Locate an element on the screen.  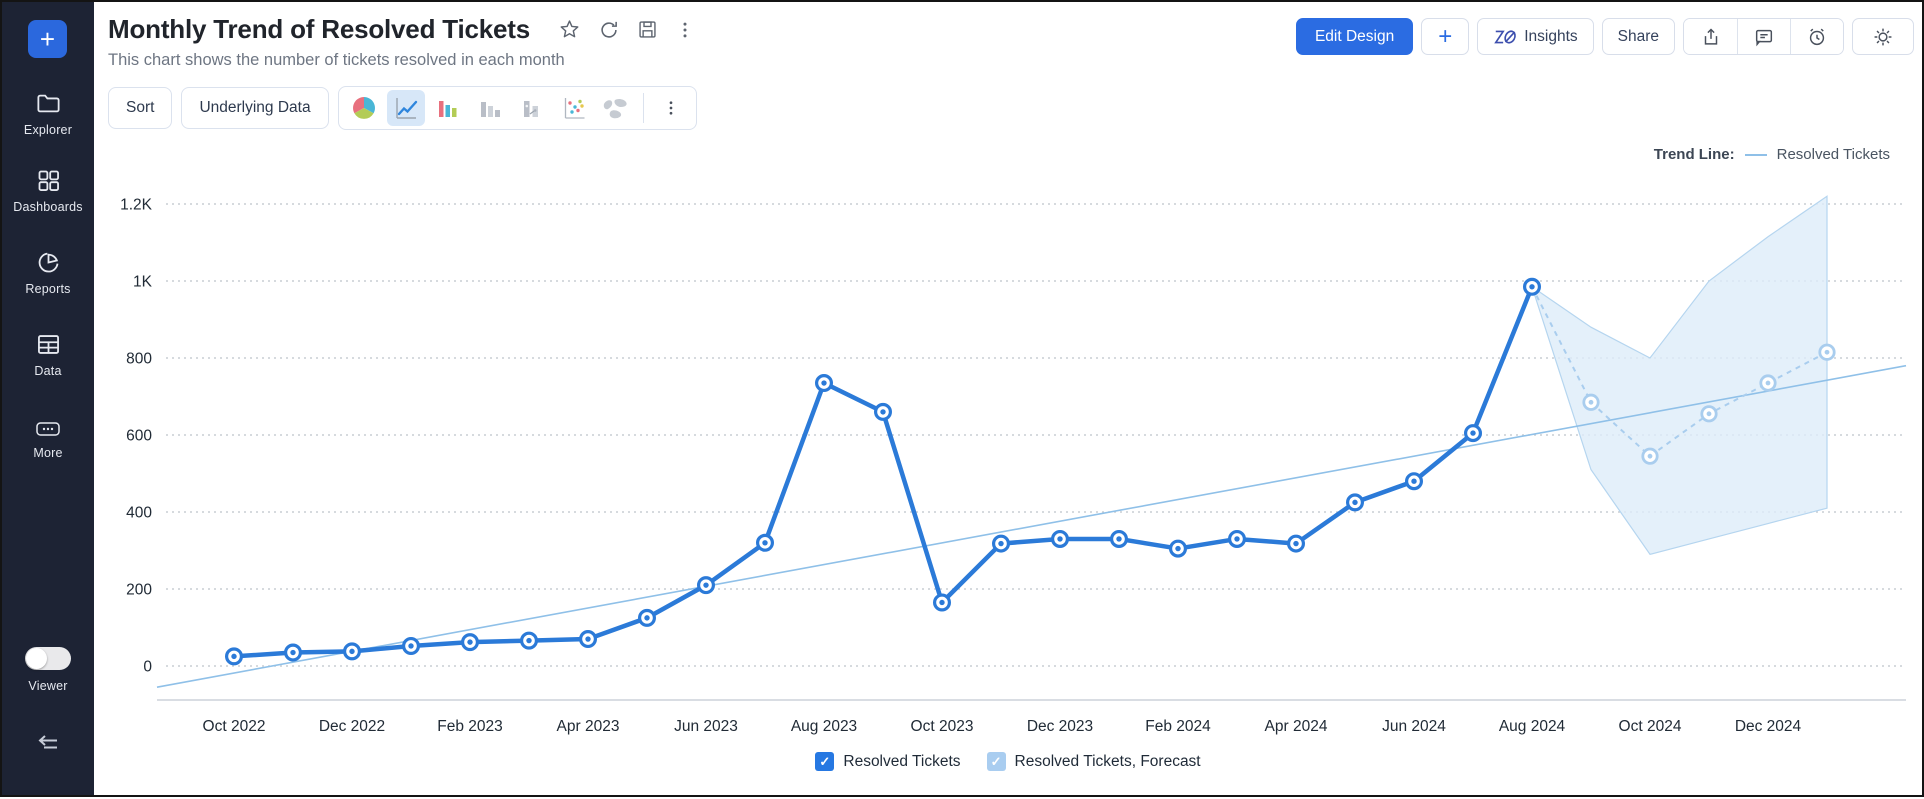
alert-button is located at coordinates (1816, 36).